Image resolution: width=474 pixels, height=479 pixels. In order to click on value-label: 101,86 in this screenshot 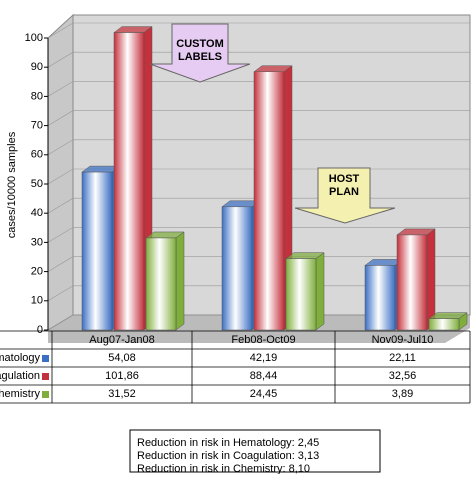, I will do `click(122, 376)`.